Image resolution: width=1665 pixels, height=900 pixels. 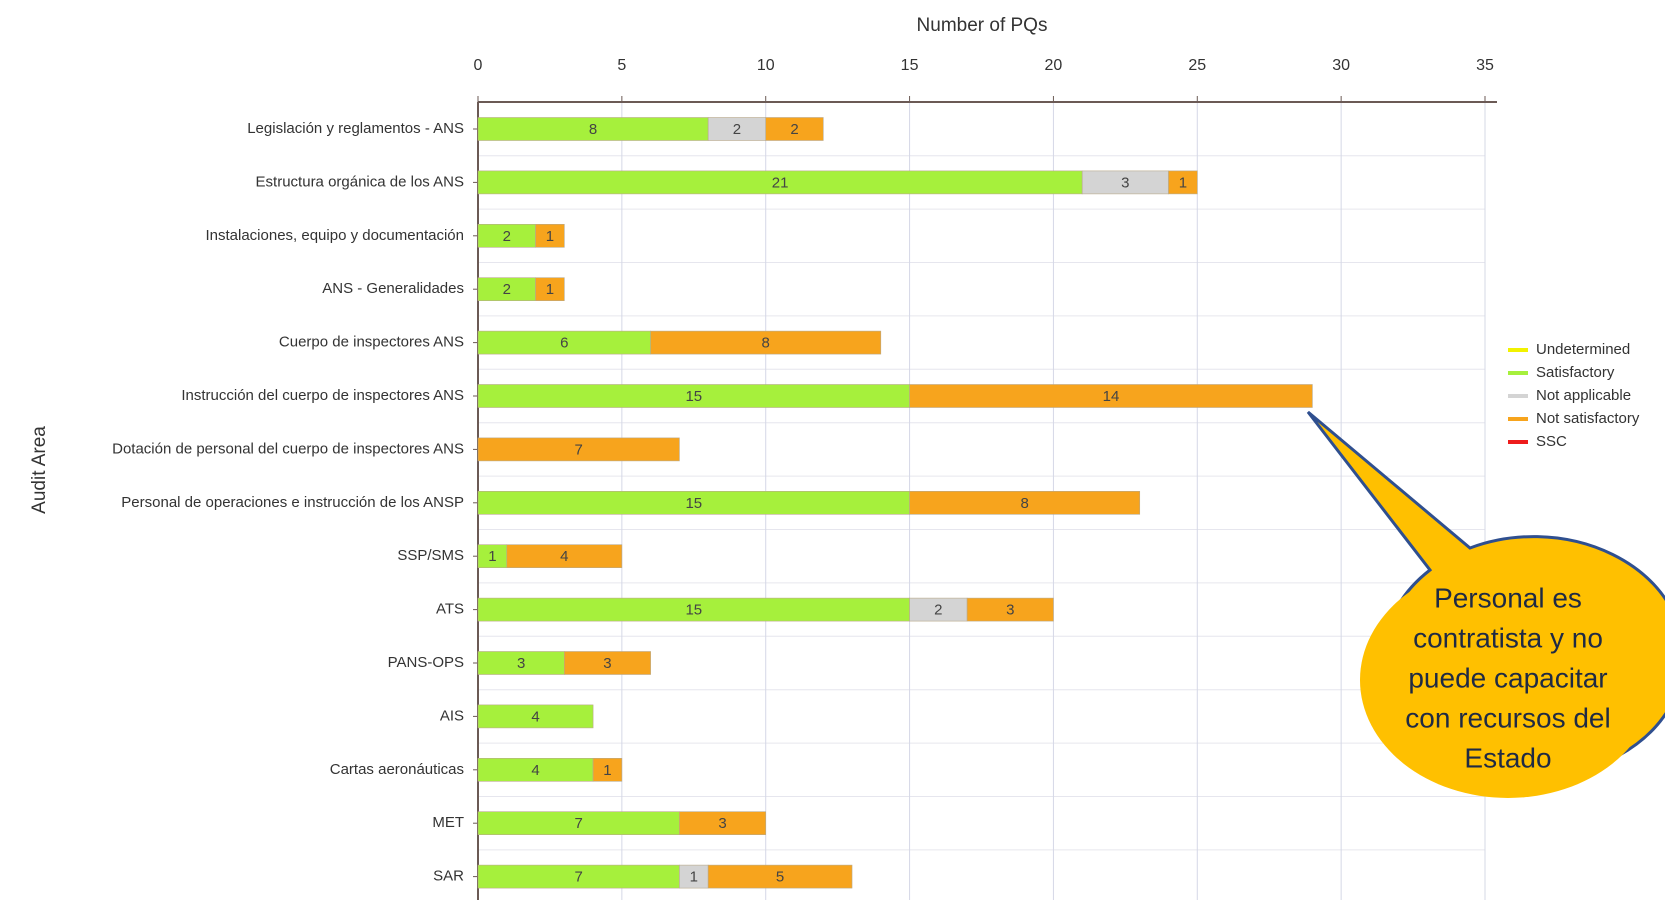 I want to click on value-label: 5, so click(x=780, y=877).